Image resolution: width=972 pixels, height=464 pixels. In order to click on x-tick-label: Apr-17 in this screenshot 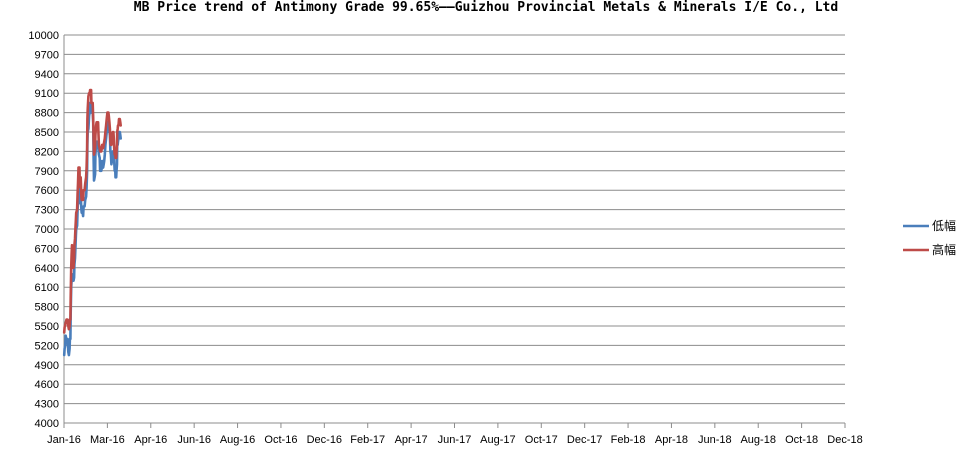, I will do `click(411, 440)`.